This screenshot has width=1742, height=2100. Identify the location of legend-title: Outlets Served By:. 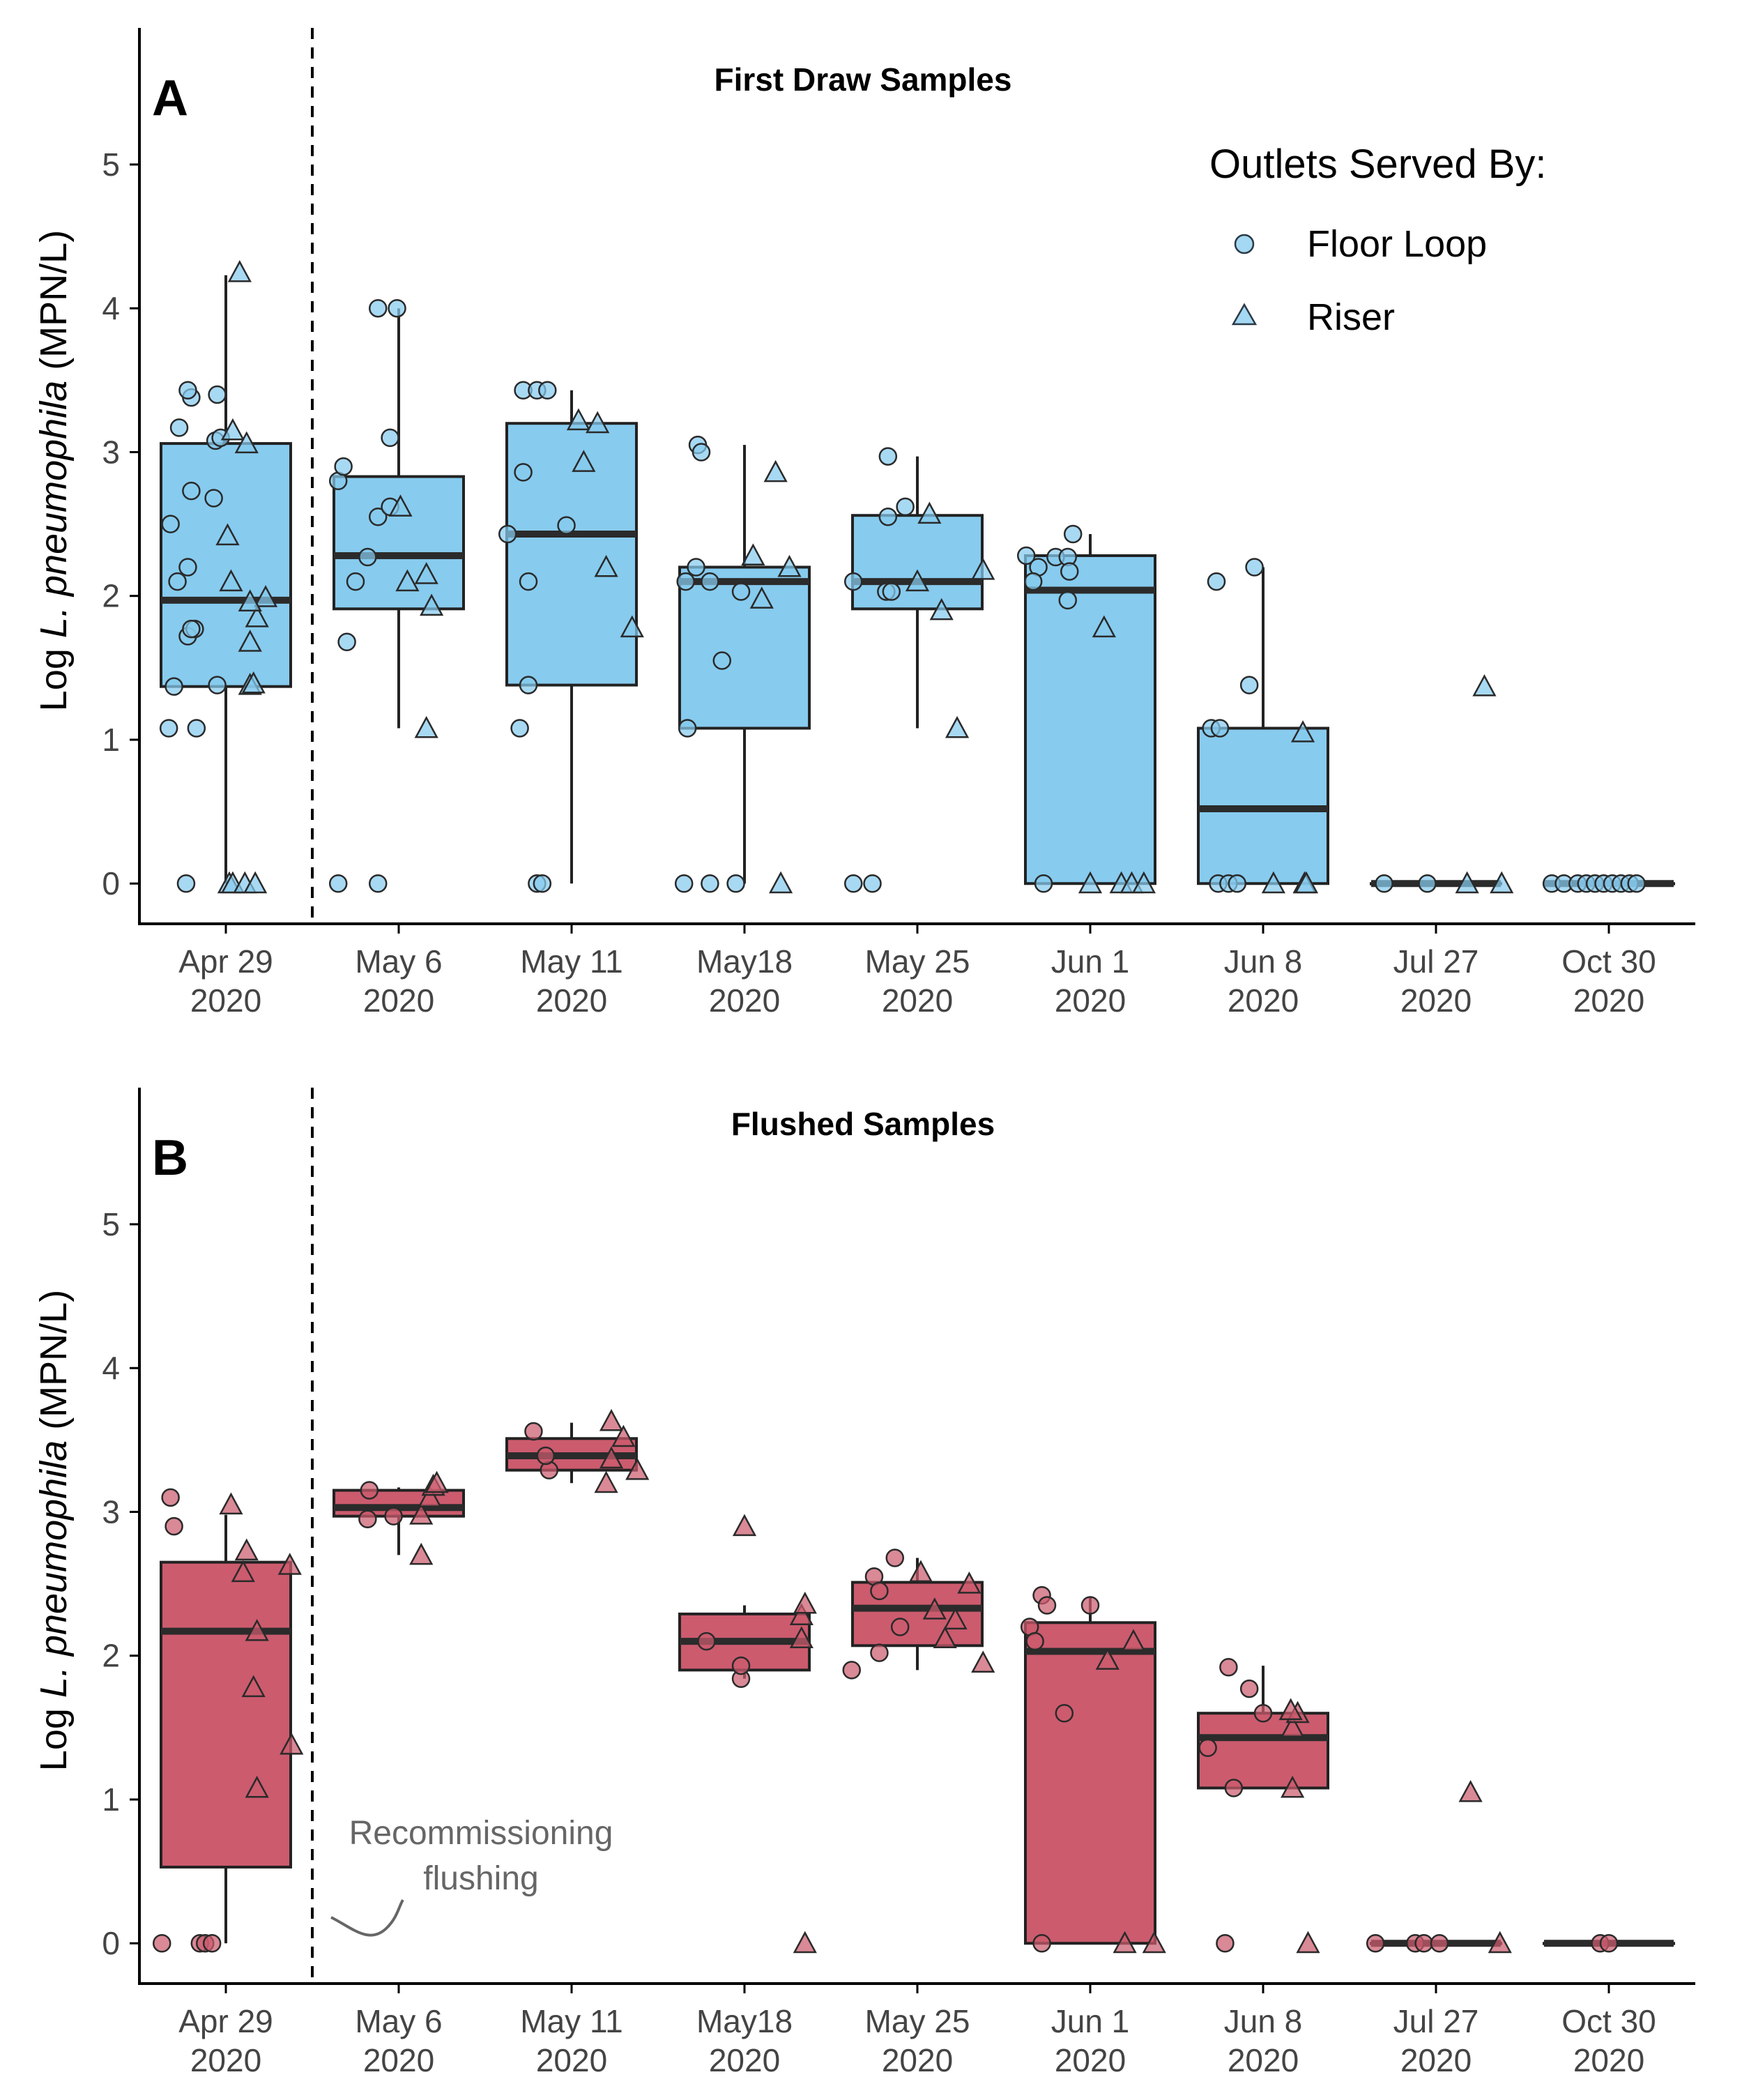
(1378, 165).